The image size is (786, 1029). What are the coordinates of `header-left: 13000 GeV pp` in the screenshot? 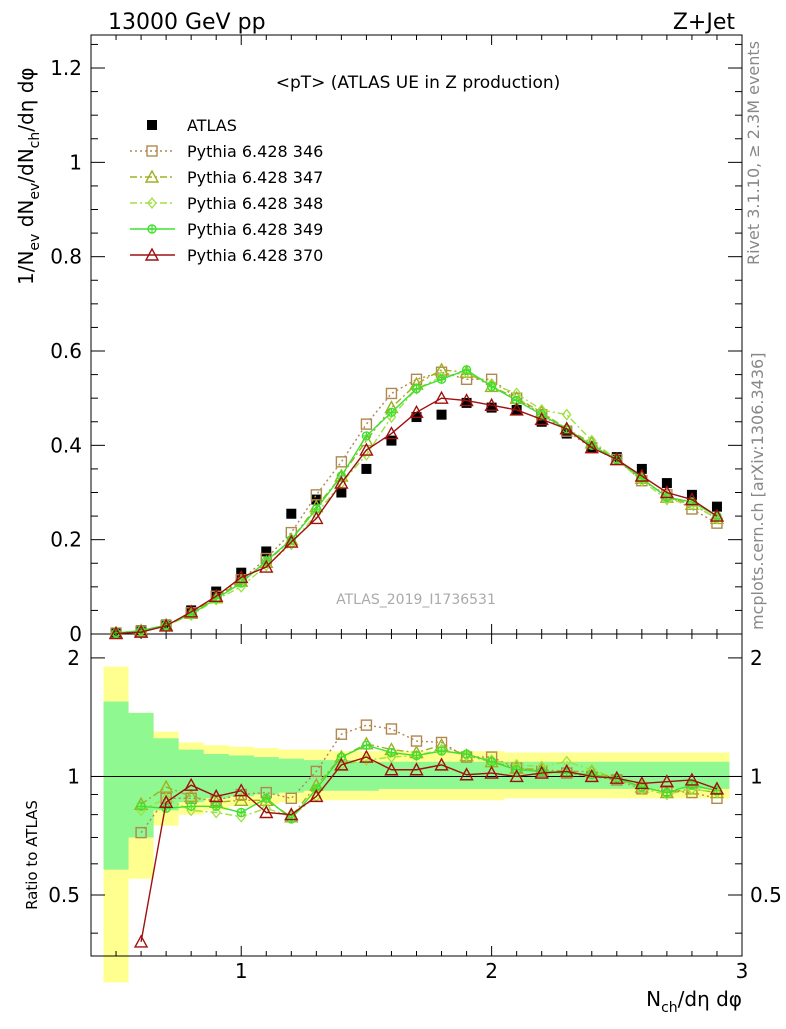 It's located at (187, 22).